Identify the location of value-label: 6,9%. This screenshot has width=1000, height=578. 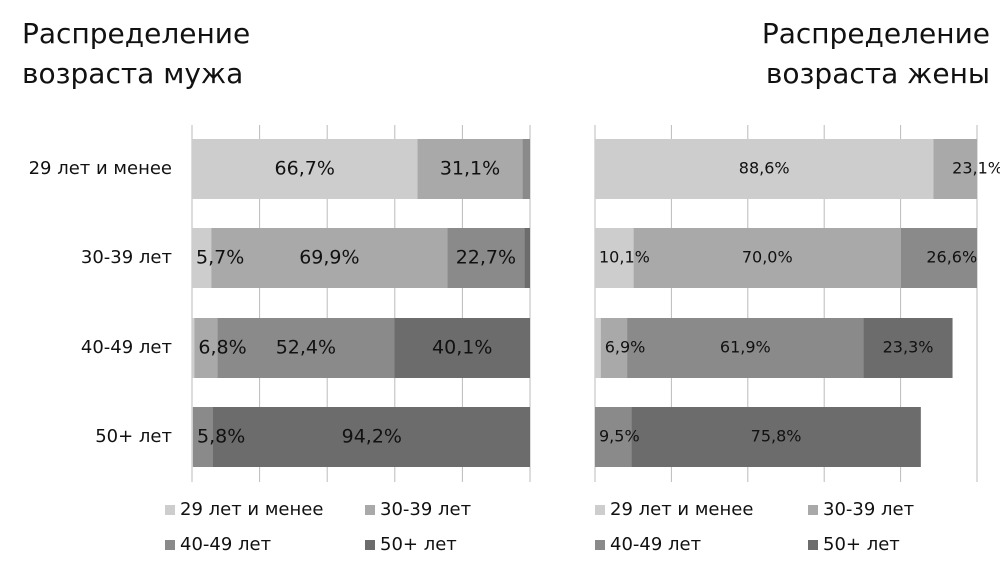
(625, 347).